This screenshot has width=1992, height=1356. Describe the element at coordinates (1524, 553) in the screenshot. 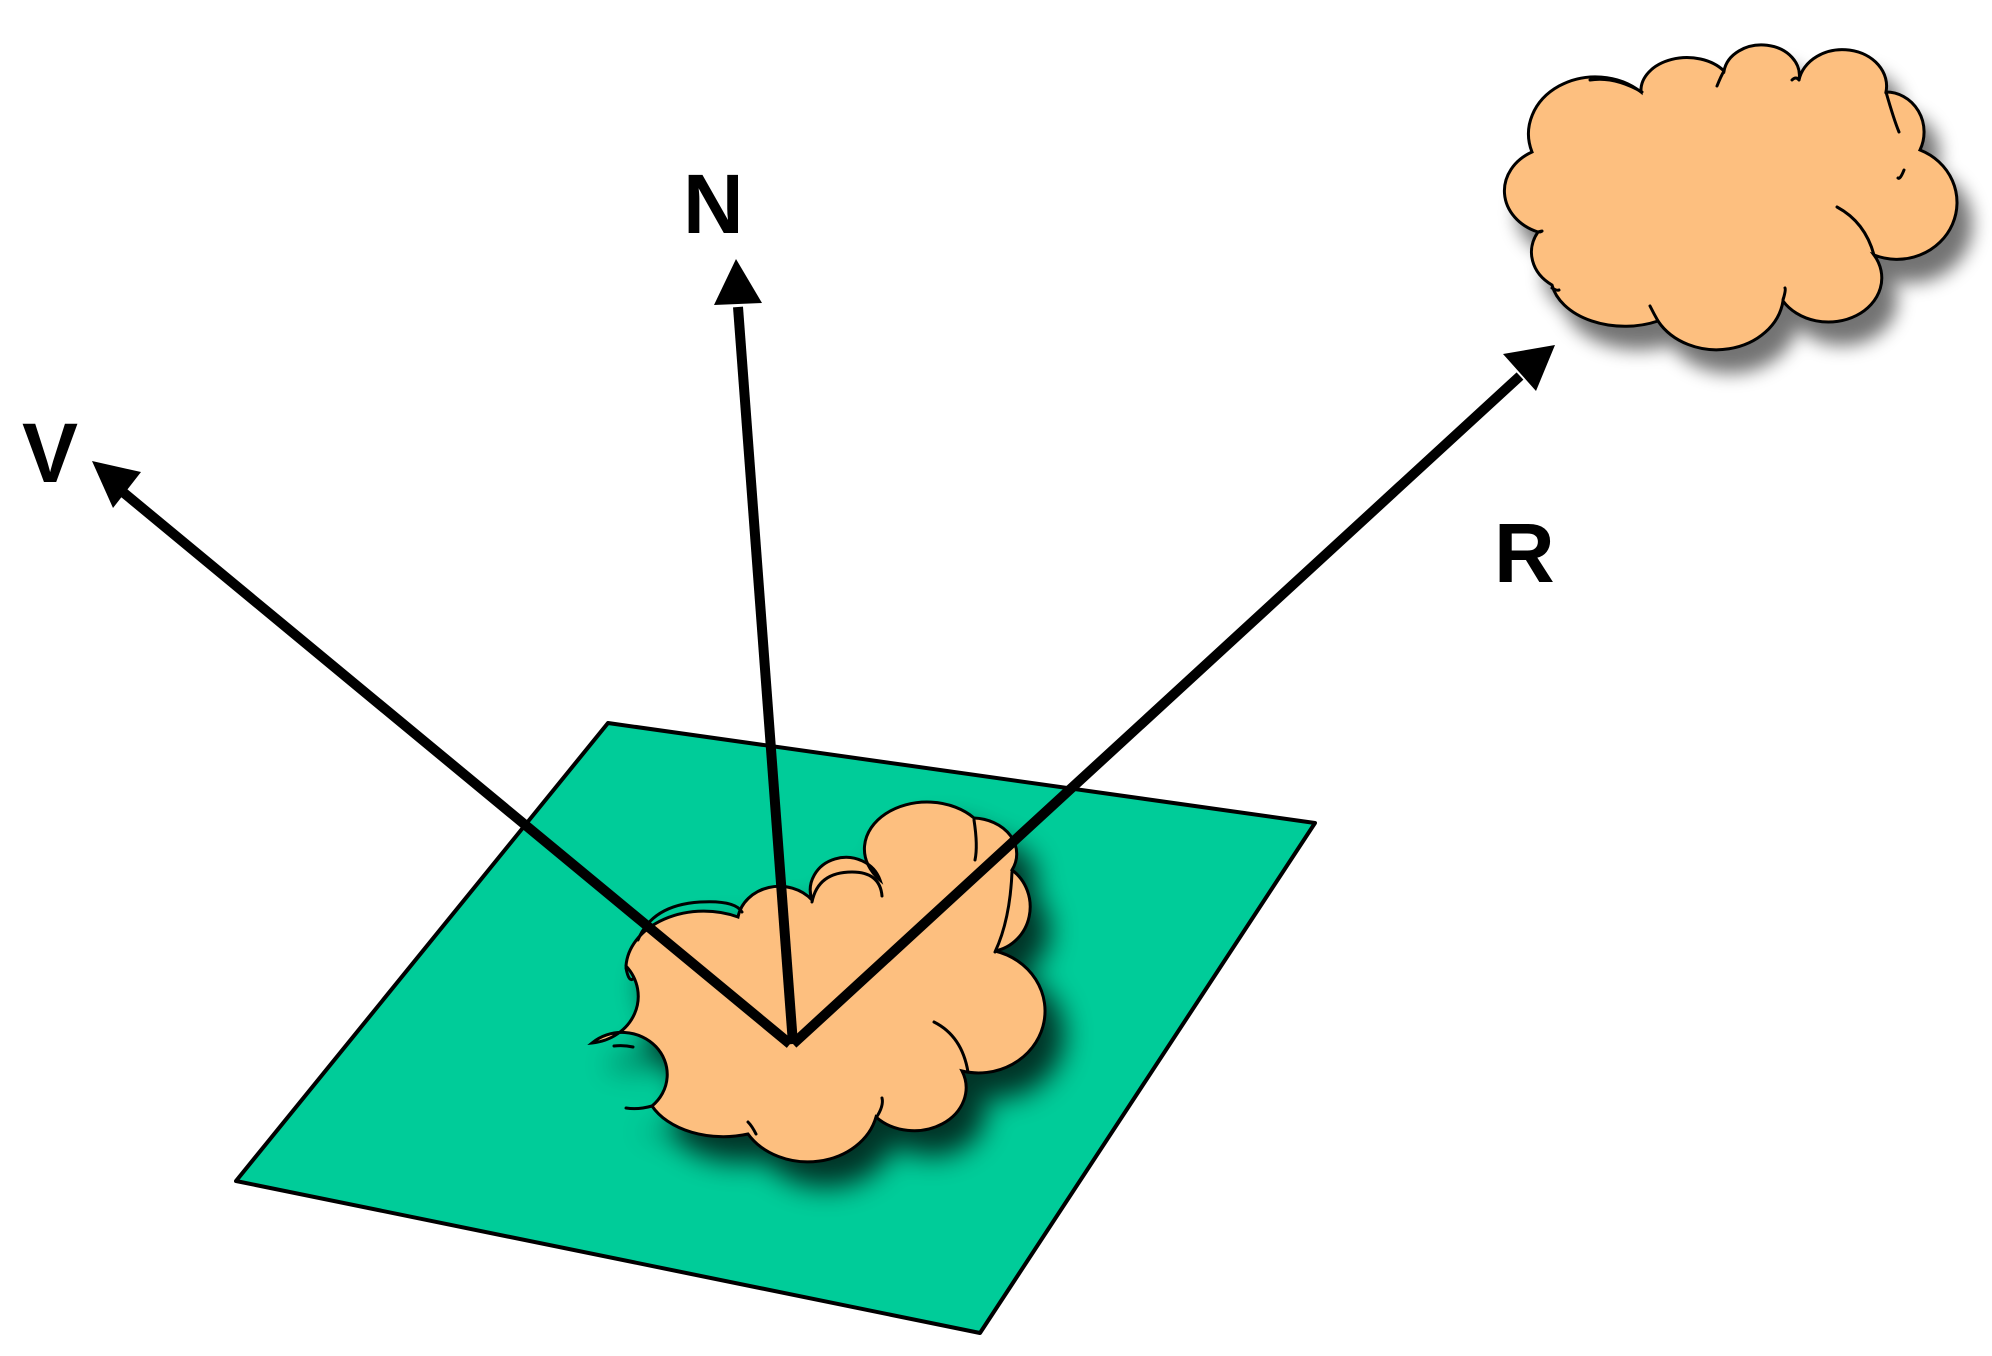

I see `reflection-vector-label: R` at that location.